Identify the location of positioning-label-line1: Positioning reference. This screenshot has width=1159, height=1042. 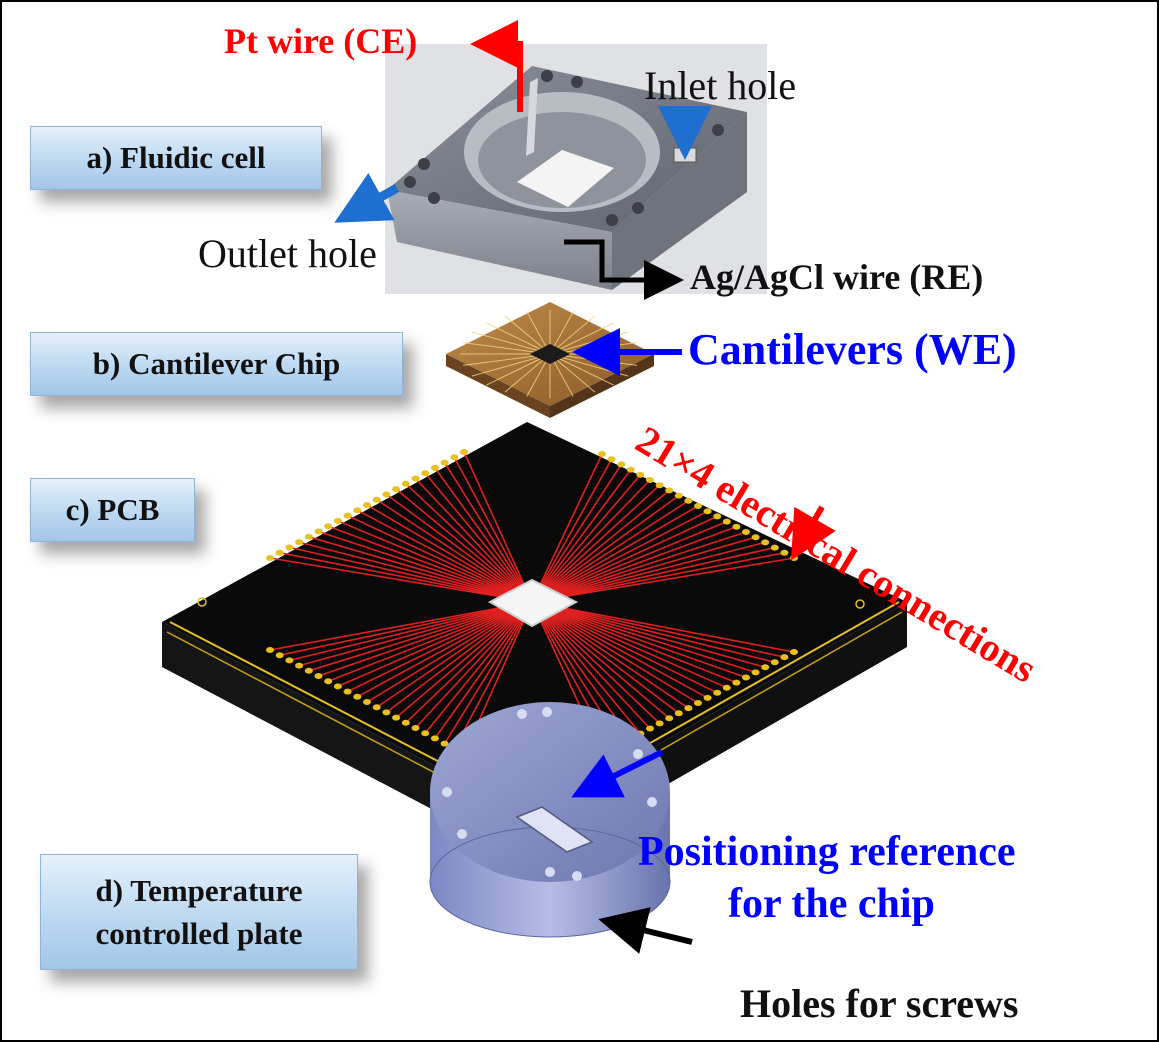
(827, 852).